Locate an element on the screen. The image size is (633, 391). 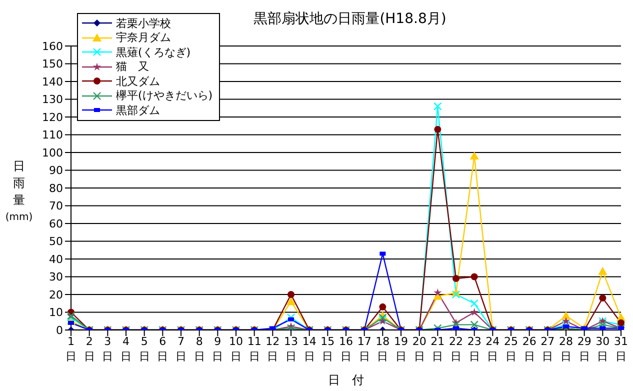
x-tick-label: 5日 is located at coordinates (144, 349).